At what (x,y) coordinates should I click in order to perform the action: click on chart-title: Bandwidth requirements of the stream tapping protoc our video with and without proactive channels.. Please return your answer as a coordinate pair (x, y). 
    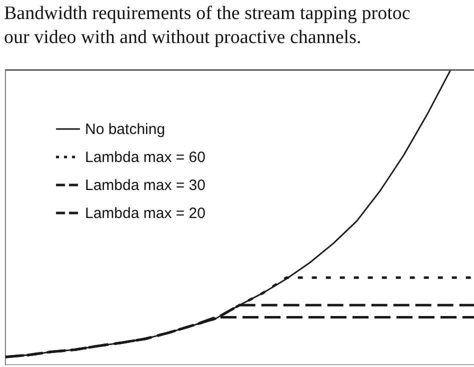
    Looking at the image, I should click on (208, 26).